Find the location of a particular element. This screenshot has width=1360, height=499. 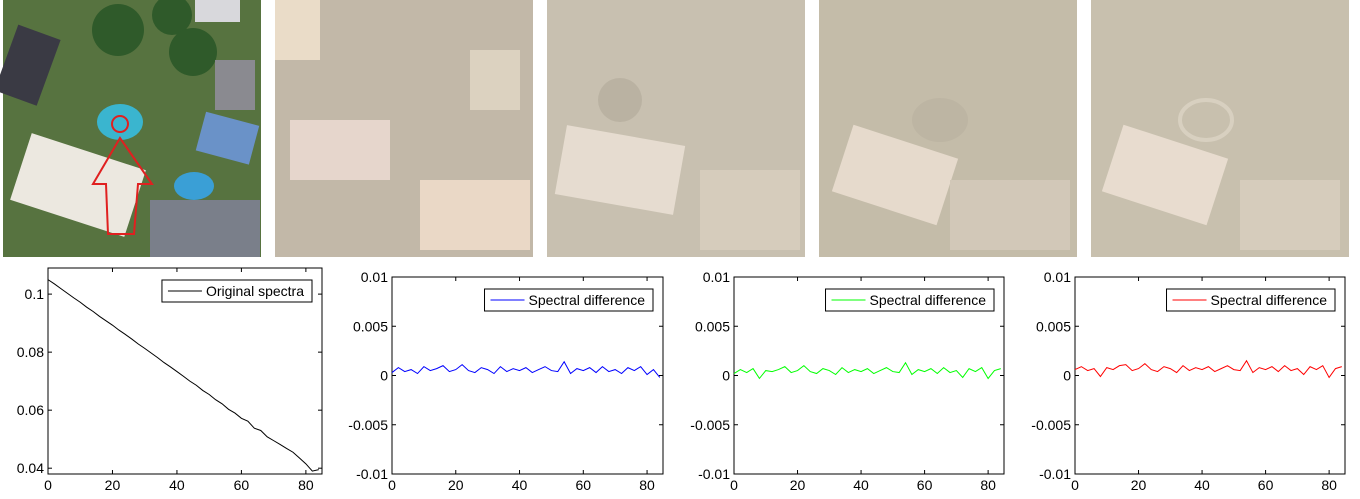

y-tick-label: 0.1 is located at coordinates (35, 294).